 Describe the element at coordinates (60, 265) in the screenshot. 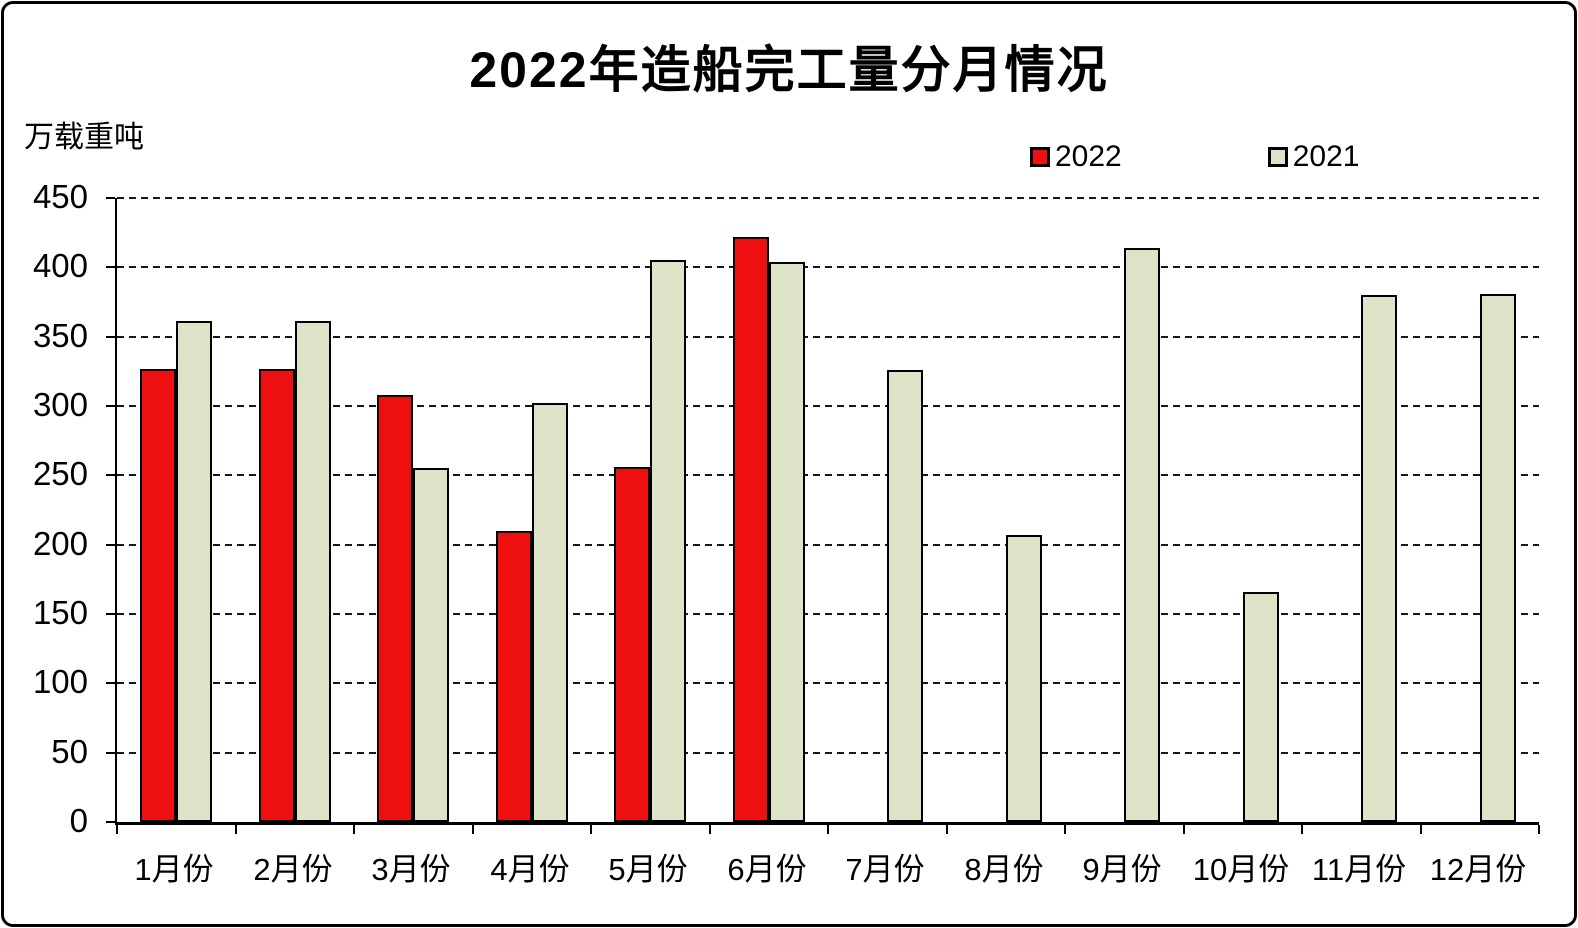

I see `y-axis-label-400: 400` at that location.